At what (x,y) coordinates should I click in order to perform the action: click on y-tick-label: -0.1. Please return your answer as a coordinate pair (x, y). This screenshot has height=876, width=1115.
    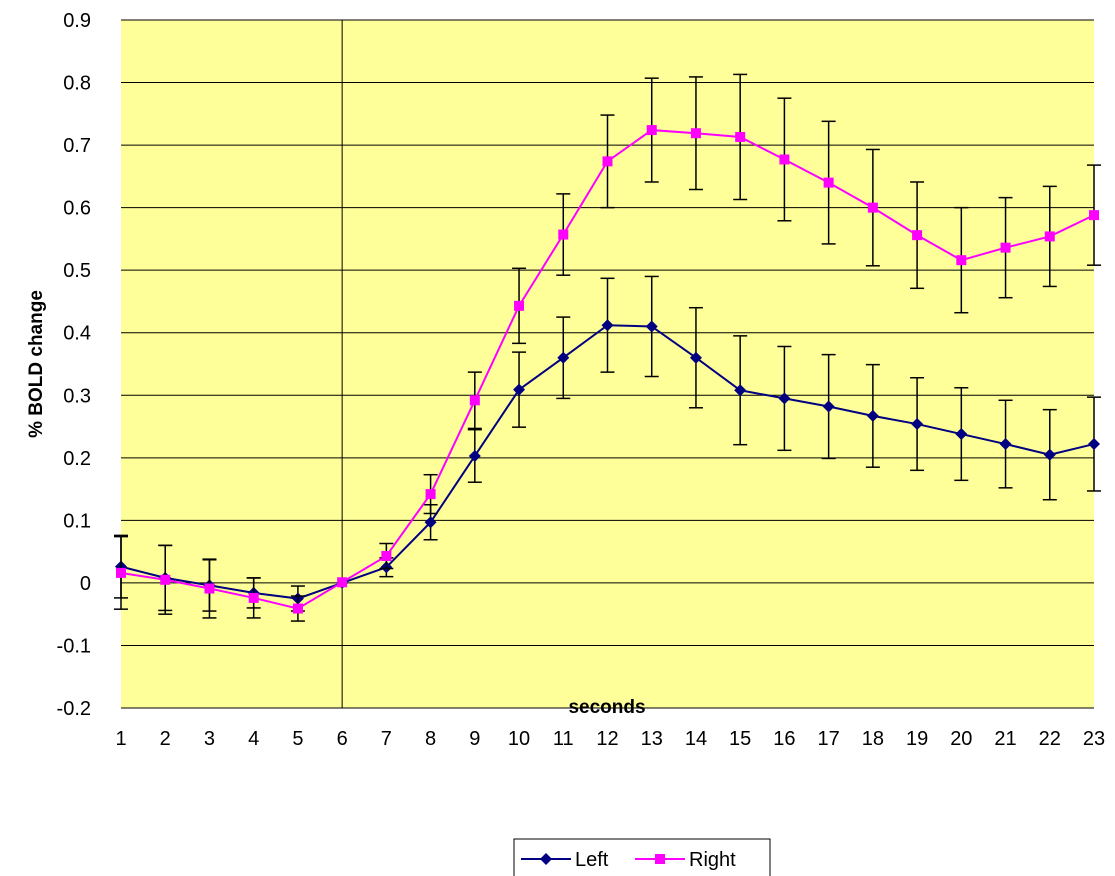
    Looking at the image, I should click on (74, 646).